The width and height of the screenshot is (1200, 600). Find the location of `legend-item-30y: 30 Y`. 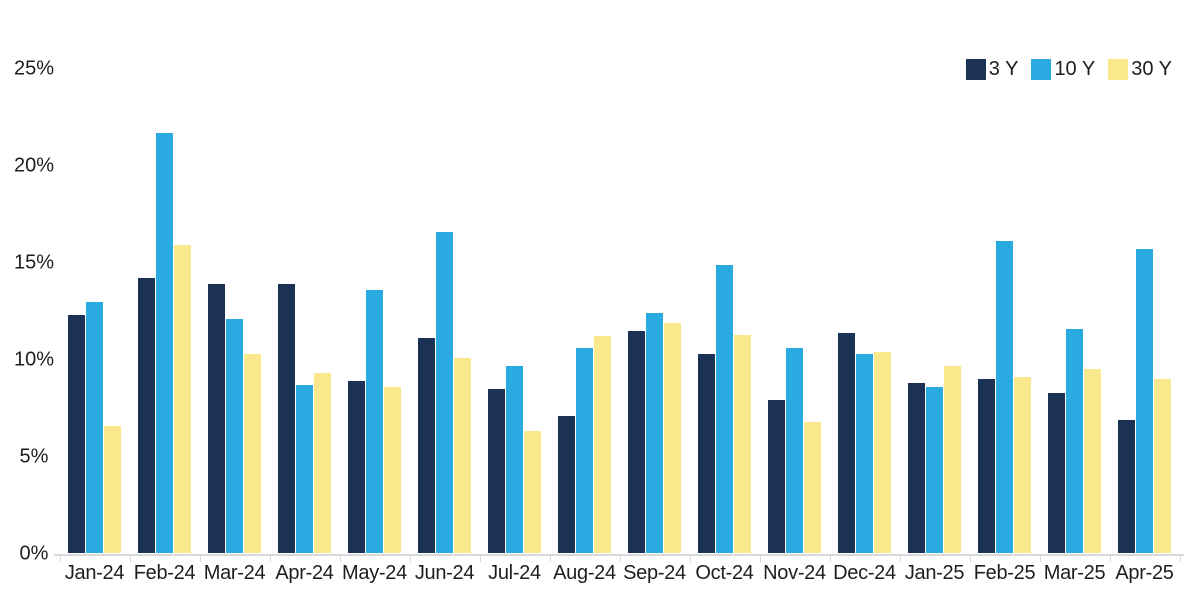

legend-item-30y: 30 Y is located at coordinates (1140, 69).